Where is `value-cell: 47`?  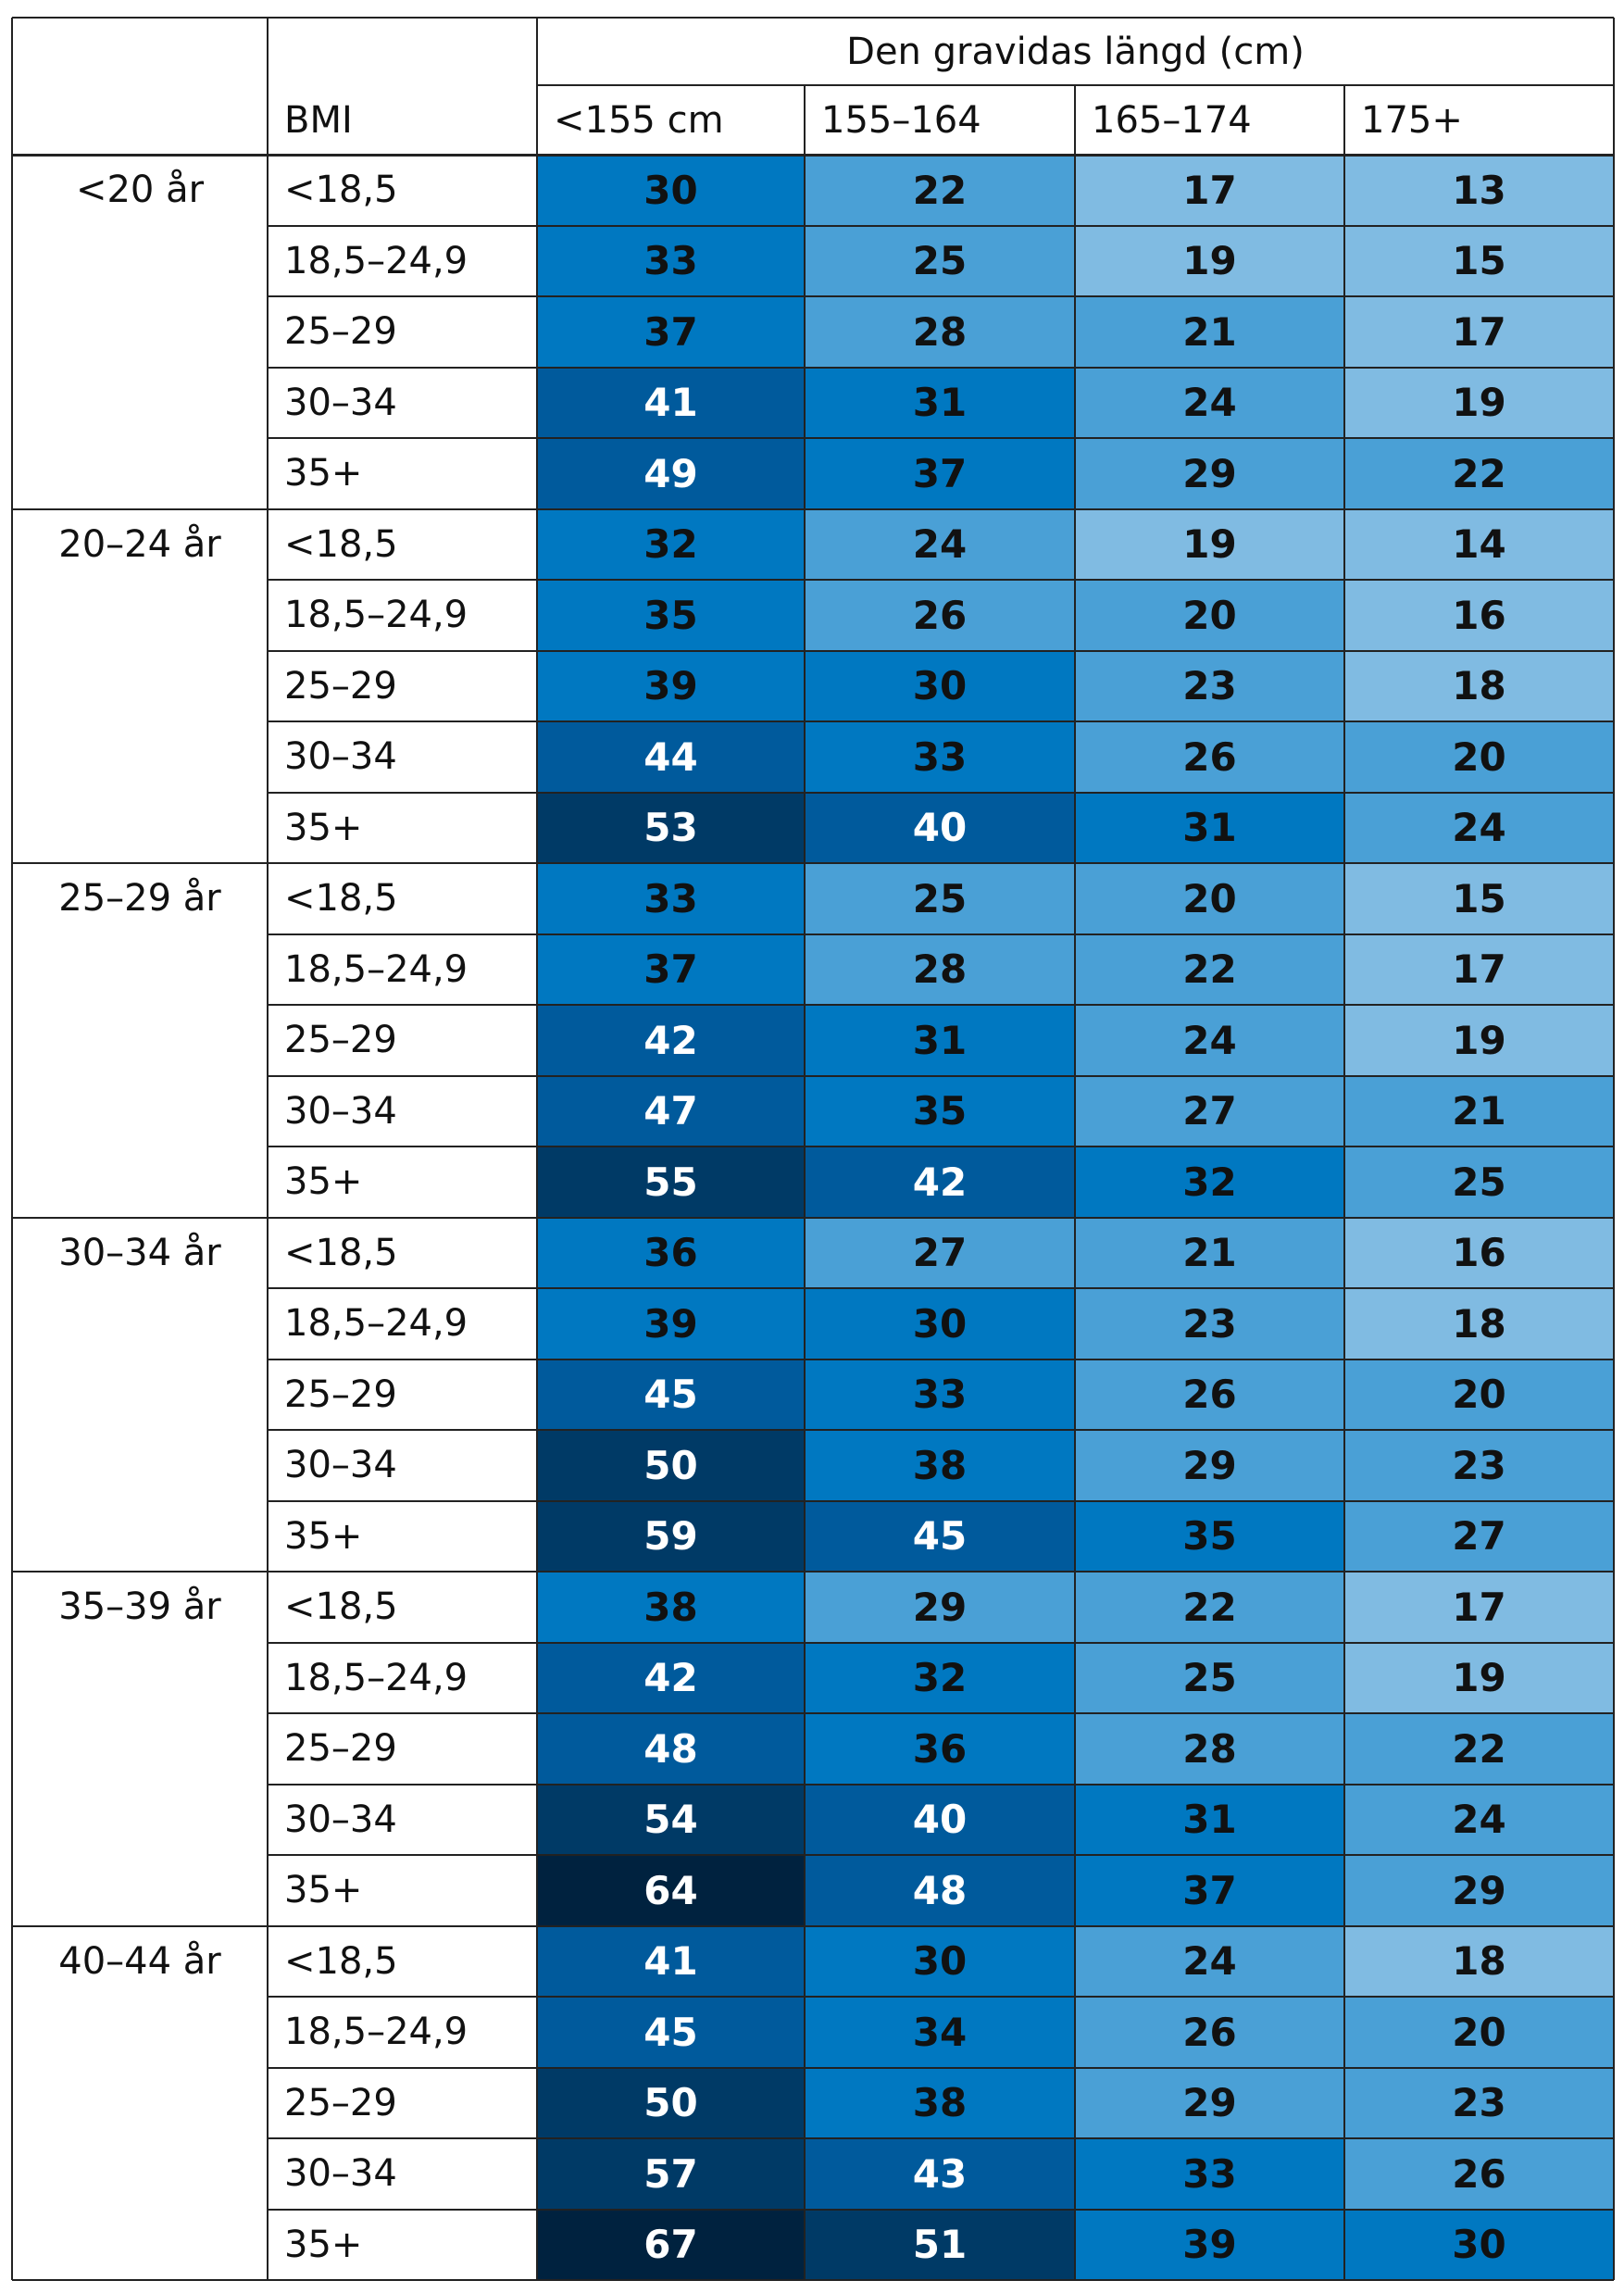 value-cell: 47 is located at coordinates (671, 1110).